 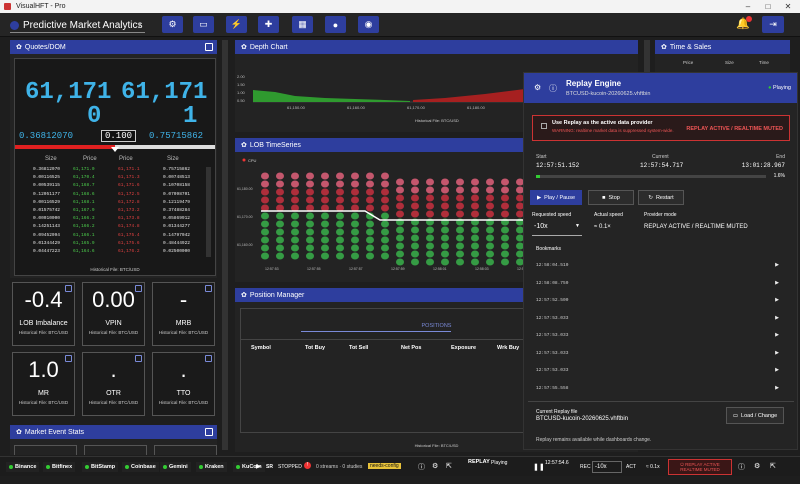 What do you see at coordinates (631, 467) in the screenshot?
I see `act-label: ACT` at bounding box center [631, 467].